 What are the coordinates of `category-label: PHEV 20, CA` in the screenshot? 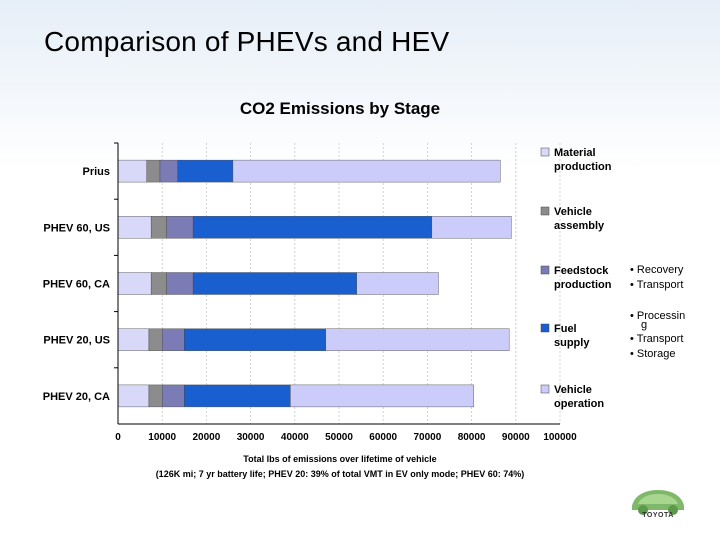 It's located at (76, 397).